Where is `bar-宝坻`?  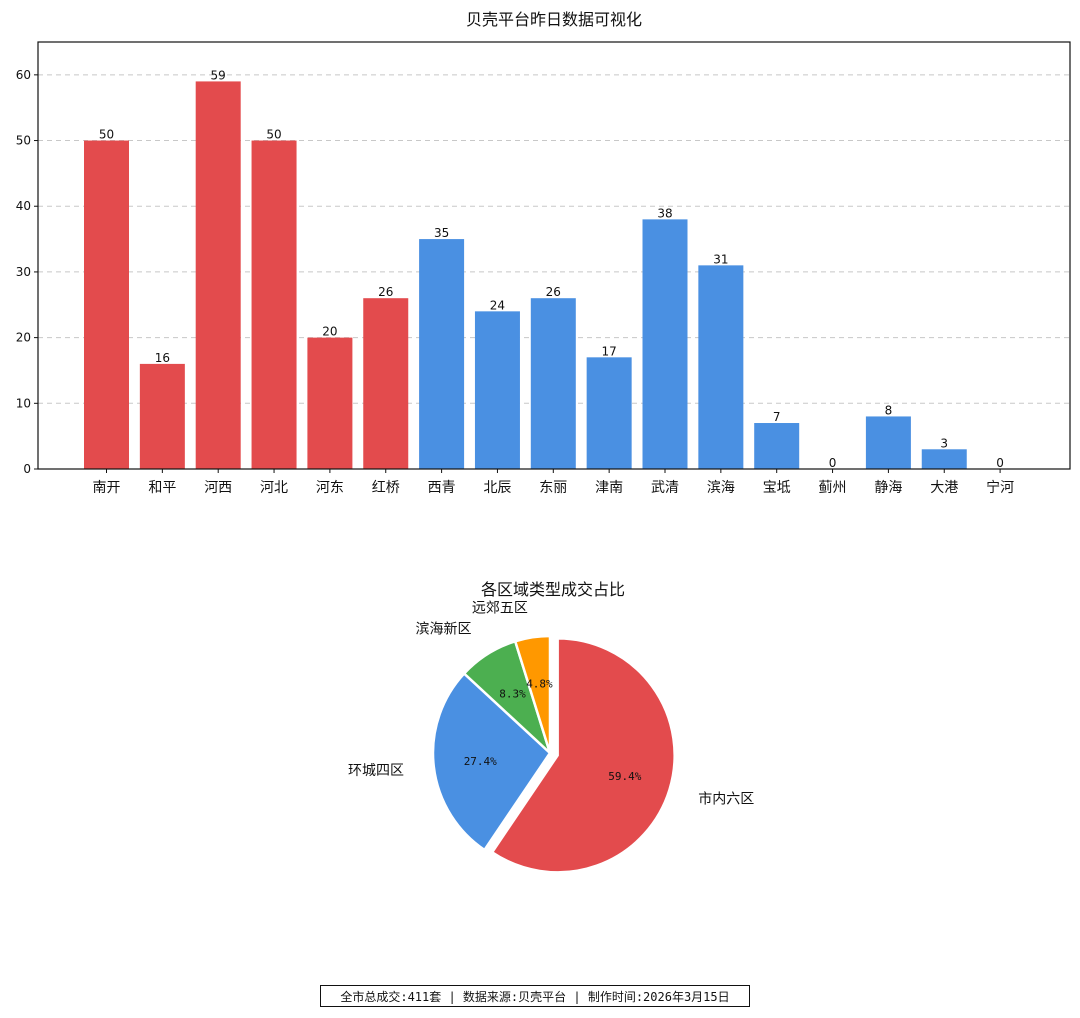
bar-宝坻 is located at coordinates (777, 446).